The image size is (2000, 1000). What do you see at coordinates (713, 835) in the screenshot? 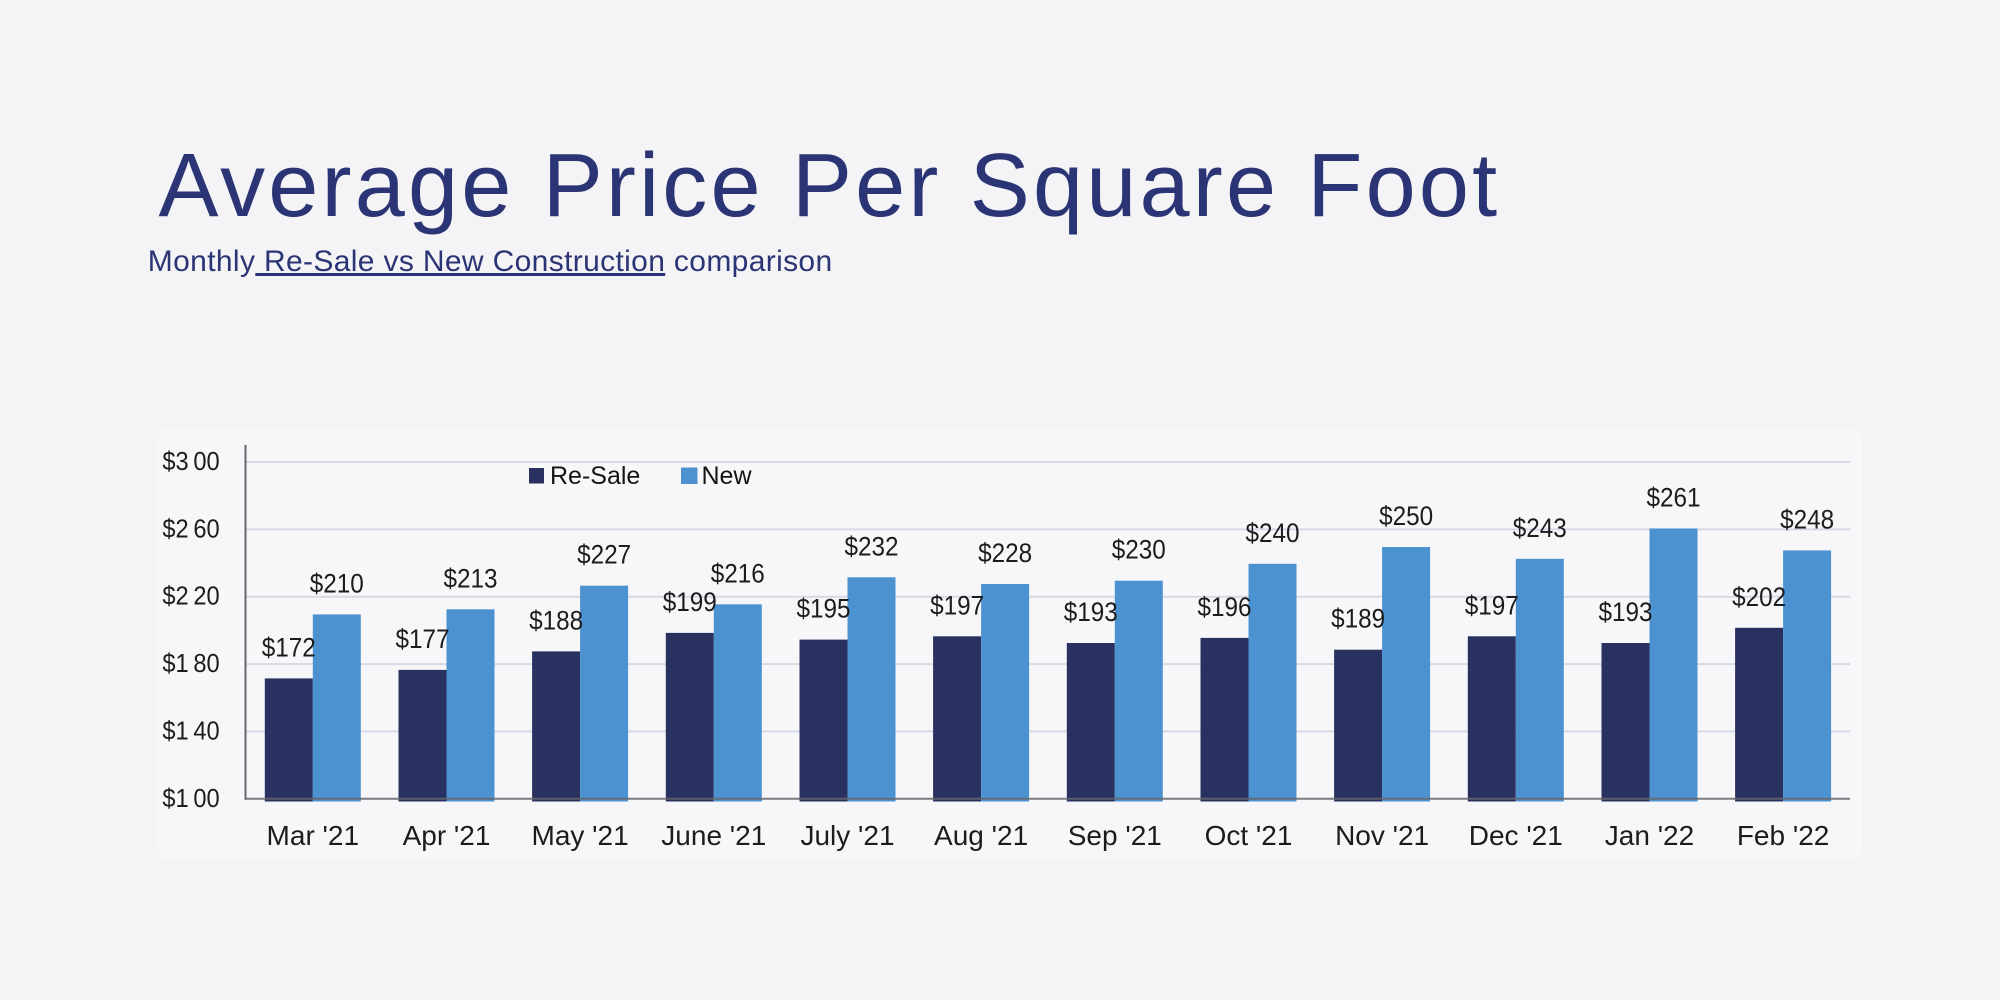
I see `svg-text: June '21` at bounding box center [713, 835].